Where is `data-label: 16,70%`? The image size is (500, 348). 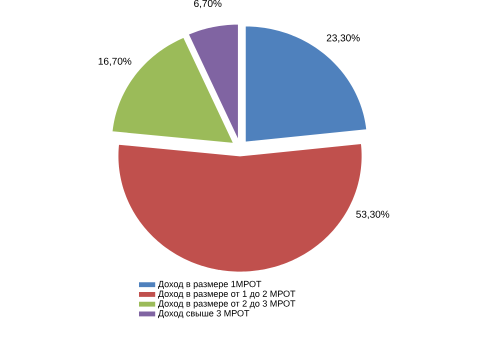
data-label: 16,70% is located at coordinates (115, 62).